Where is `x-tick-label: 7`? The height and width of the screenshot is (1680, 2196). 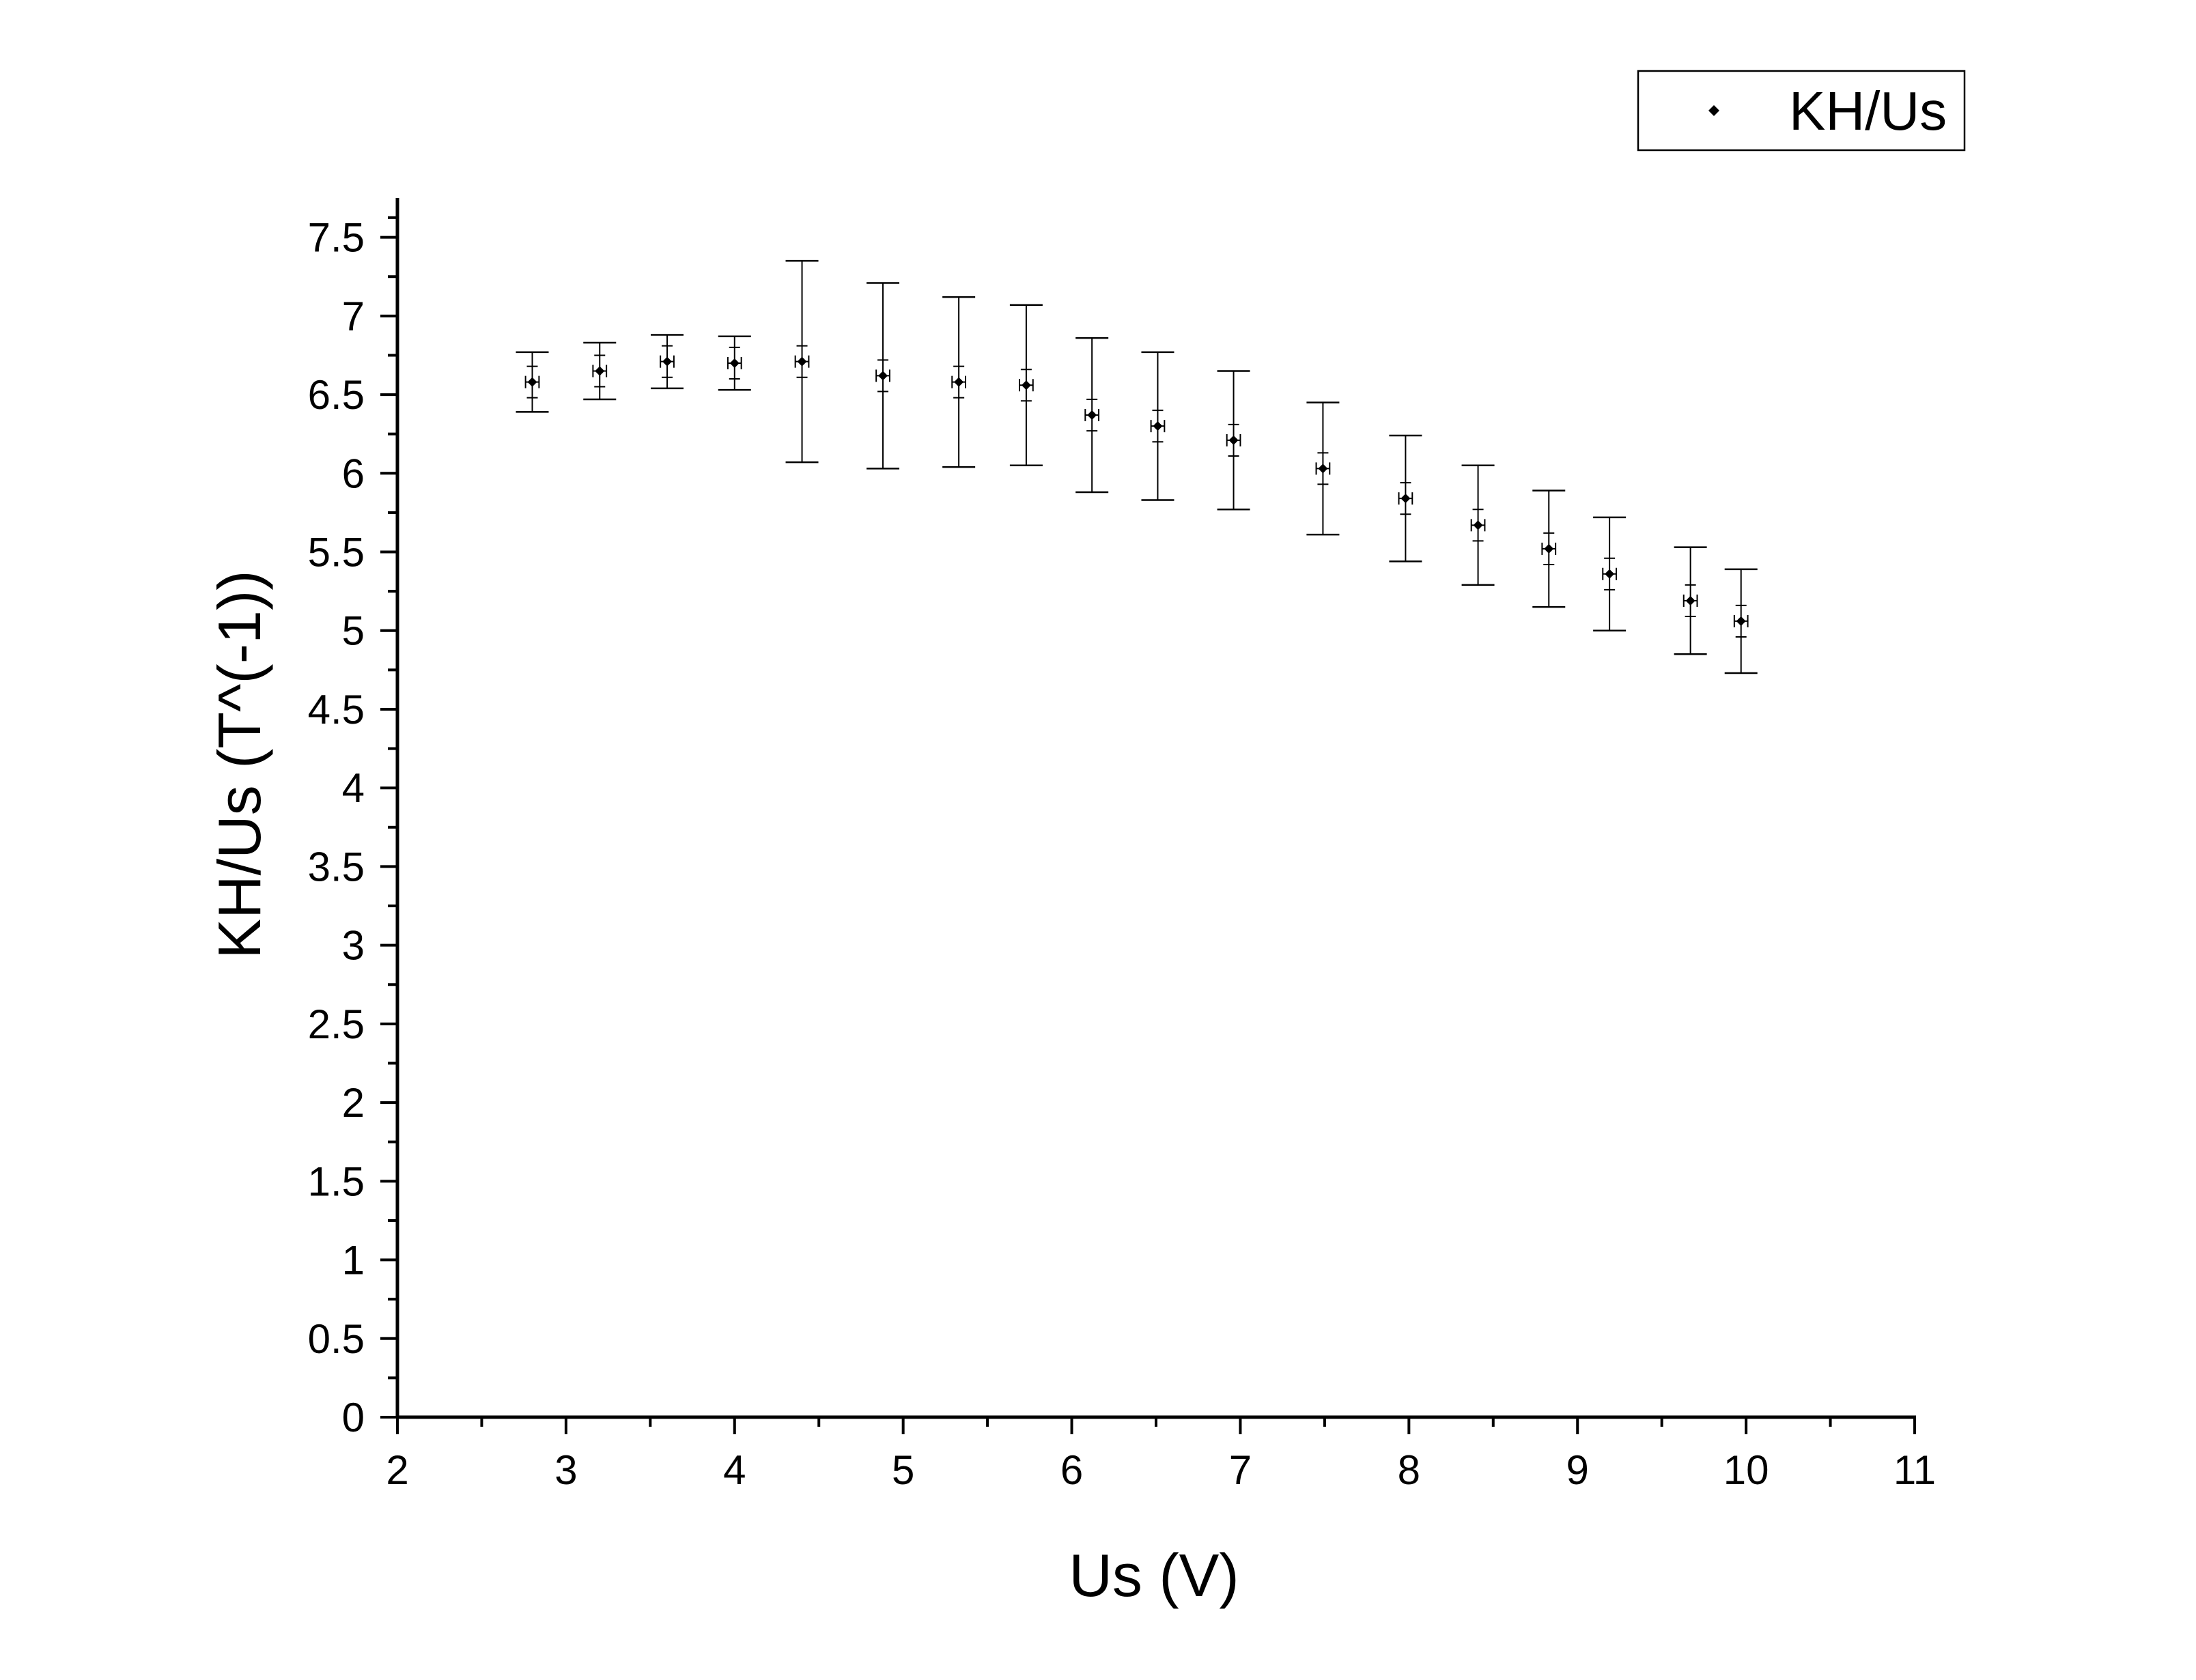 x-tick-label: 7 is located at coordinates (1240, 1470).